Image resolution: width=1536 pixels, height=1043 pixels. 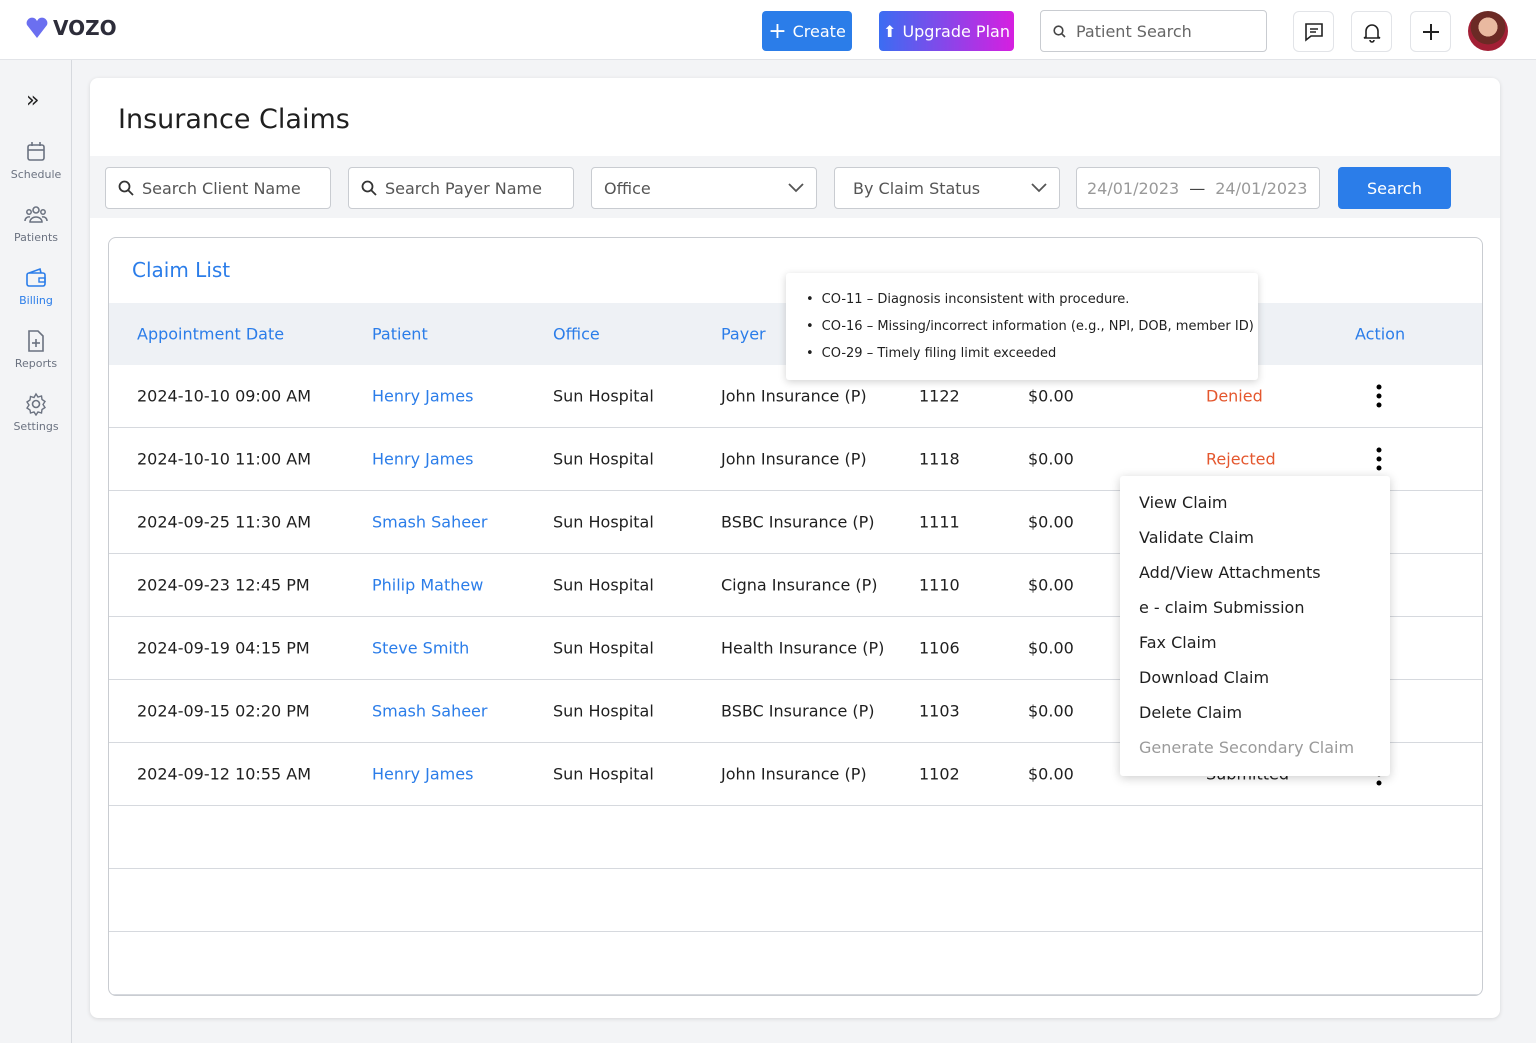 What do you see at coordinates (36, 286) in the screenshot?
I see `sidebar-item: Billing` at bounding box center [36, 286].